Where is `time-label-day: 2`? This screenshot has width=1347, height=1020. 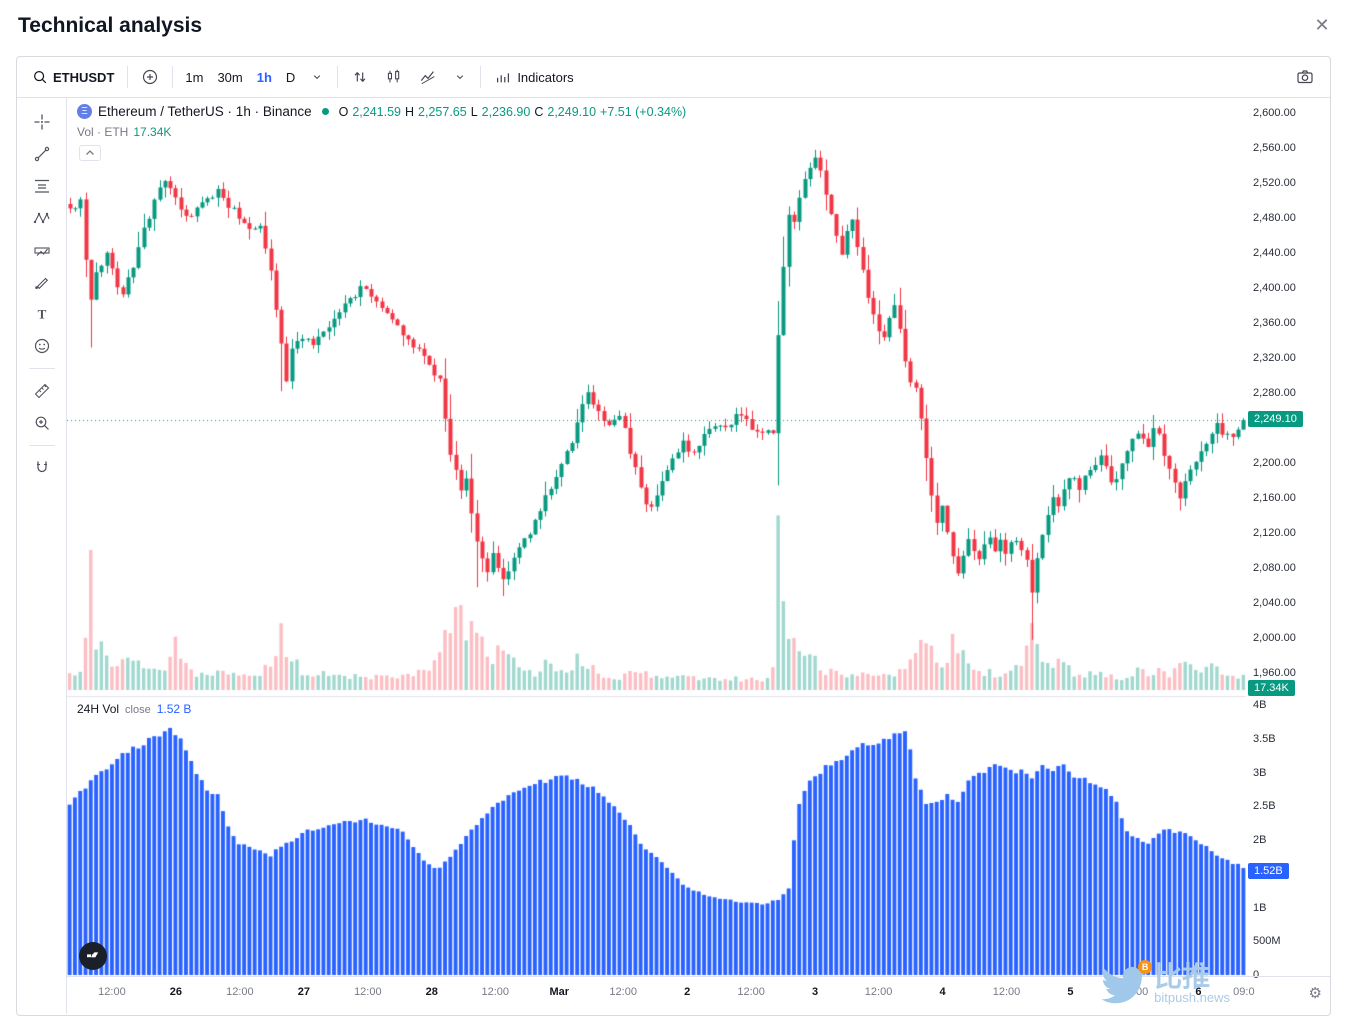
time-label-day: 2 is located at coordinates (687, 992).